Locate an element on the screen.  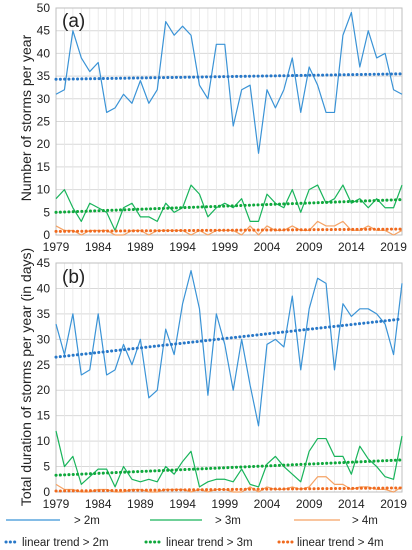
panel-a-ytick-label: 35 is located at coordinates (44, 76).